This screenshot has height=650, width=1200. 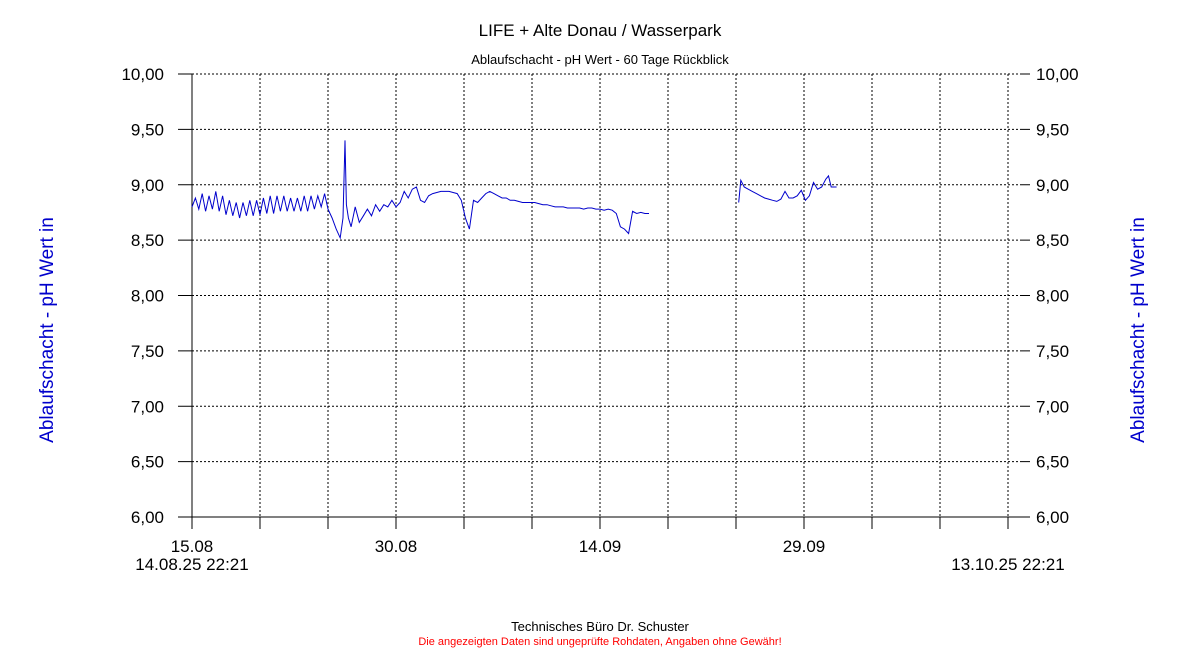 I want to click on y-axis-label-right: Ablaufschacht - pH Wert in, so click(x=1138, y=330).